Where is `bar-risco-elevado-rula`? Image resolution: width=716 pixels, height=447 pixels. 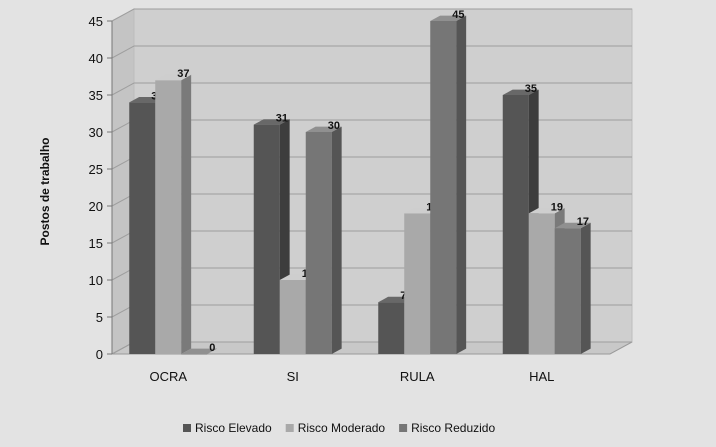
bar-risco-elevado-rula is located at coordinates (391, 328).